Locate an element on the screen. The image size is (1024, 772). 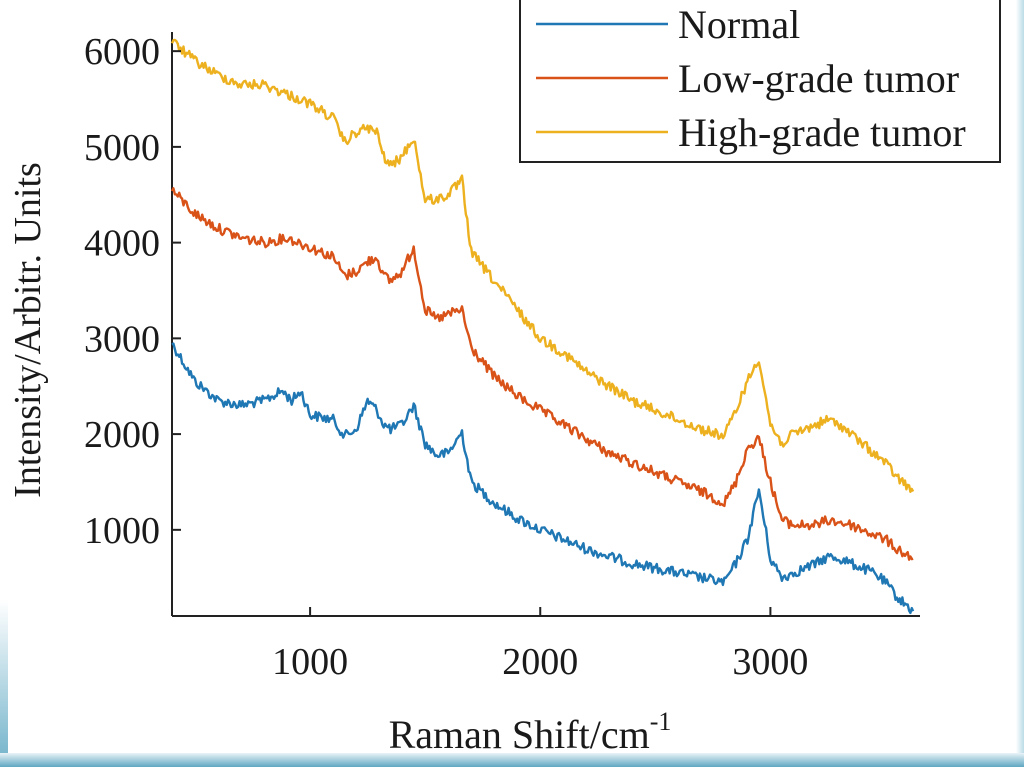
x-tick-label: 2000 is located at coordinates (540, 662).